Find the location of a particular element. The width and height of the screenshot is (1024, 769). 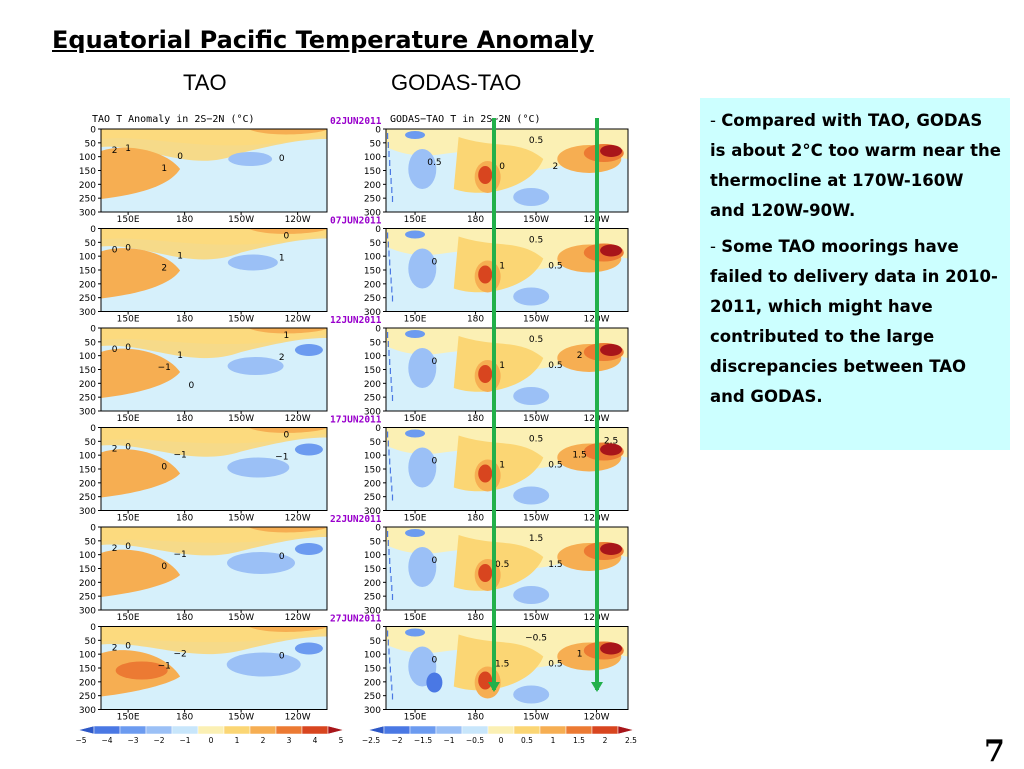

colorbar-tick-label: −0.5 is located at coordinates (475, 740).